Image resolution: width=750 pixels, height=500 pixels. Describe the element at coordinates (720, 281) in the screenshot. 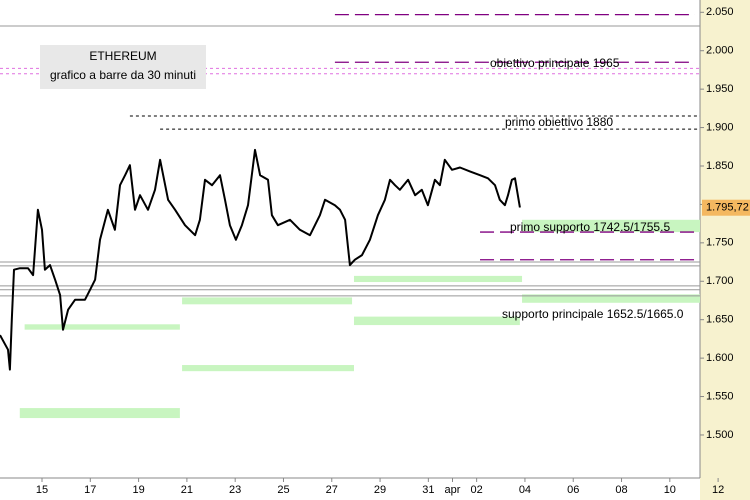

I see `y-tick-label: 1.700` at that location.